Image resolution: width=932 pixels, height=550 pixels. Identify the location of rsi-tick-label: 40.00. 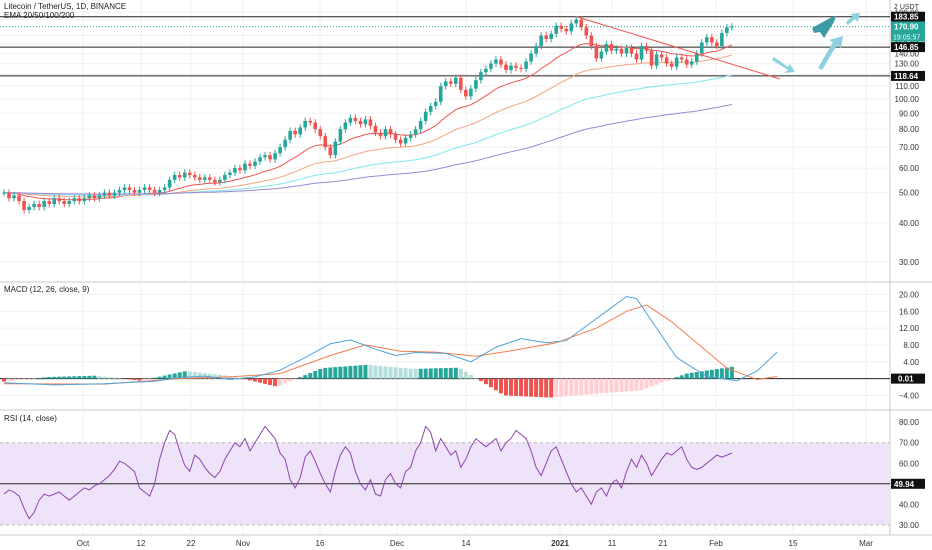
(909, 504).